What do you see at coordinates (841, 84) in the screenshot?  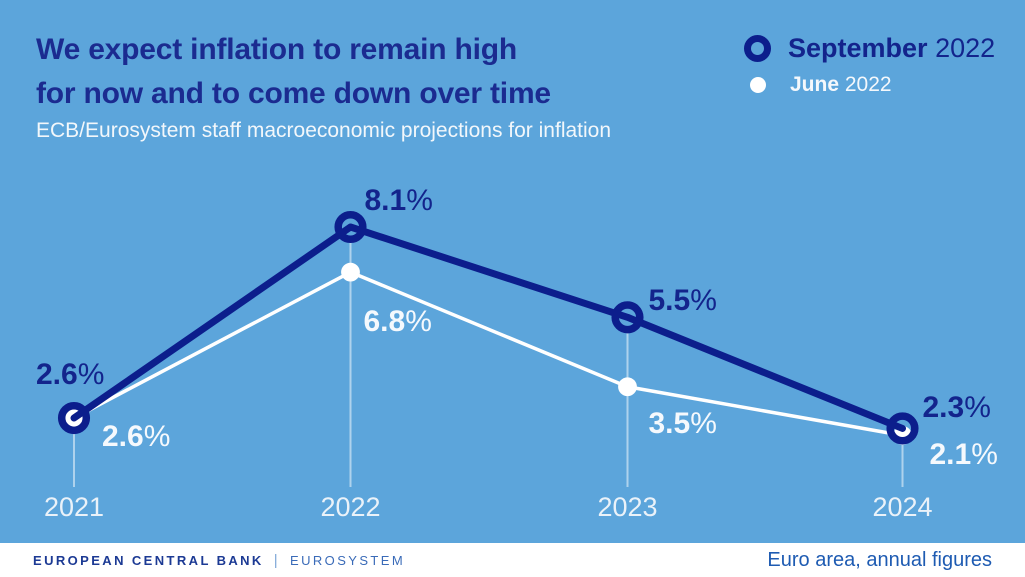 I see `legend-label: June 2022` at bounding box center [841, 84].